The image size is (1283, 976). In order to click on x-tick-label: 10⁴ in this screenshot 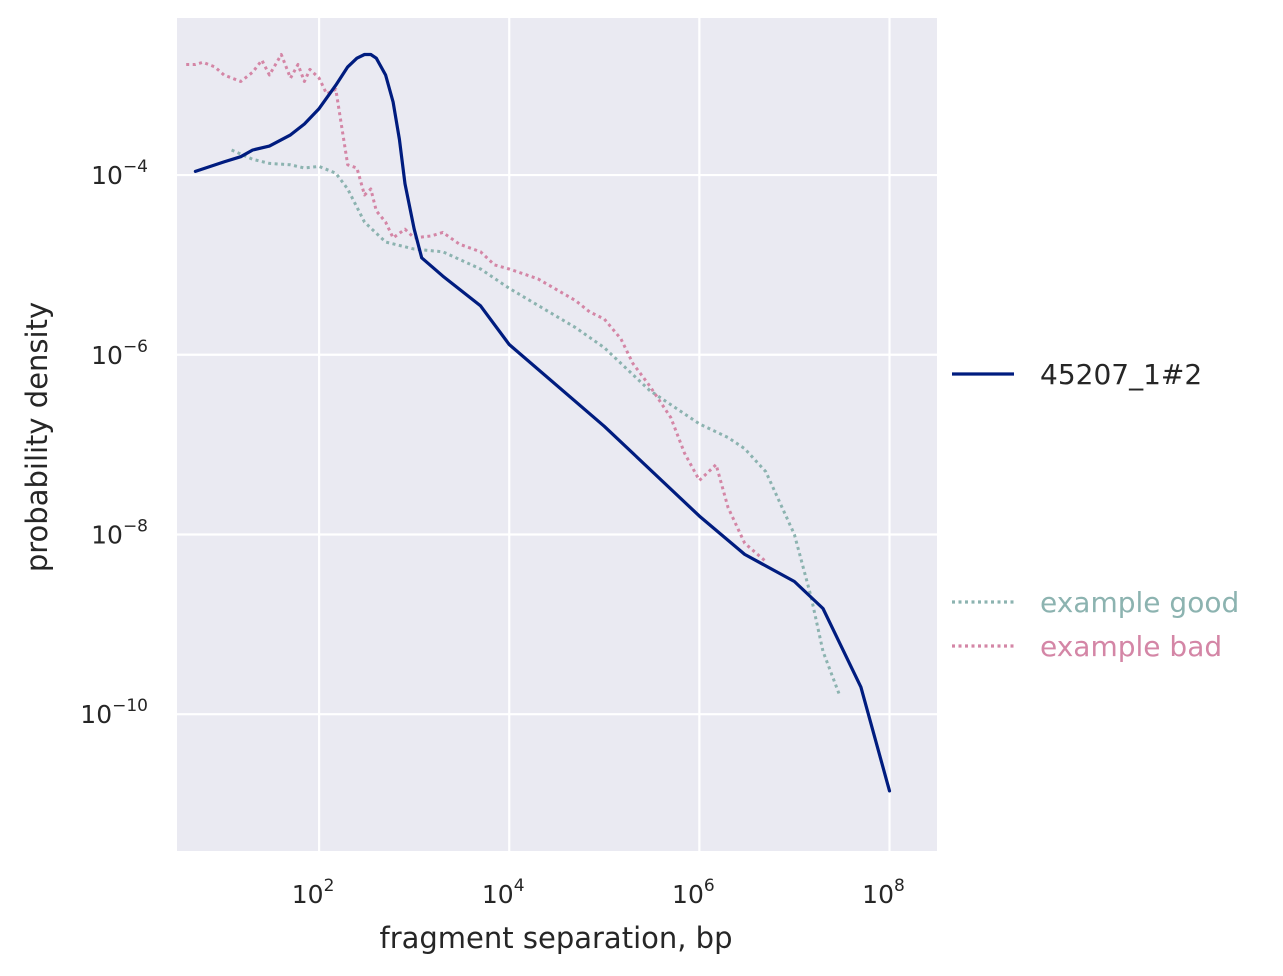, I will do `click(503, 892)`.